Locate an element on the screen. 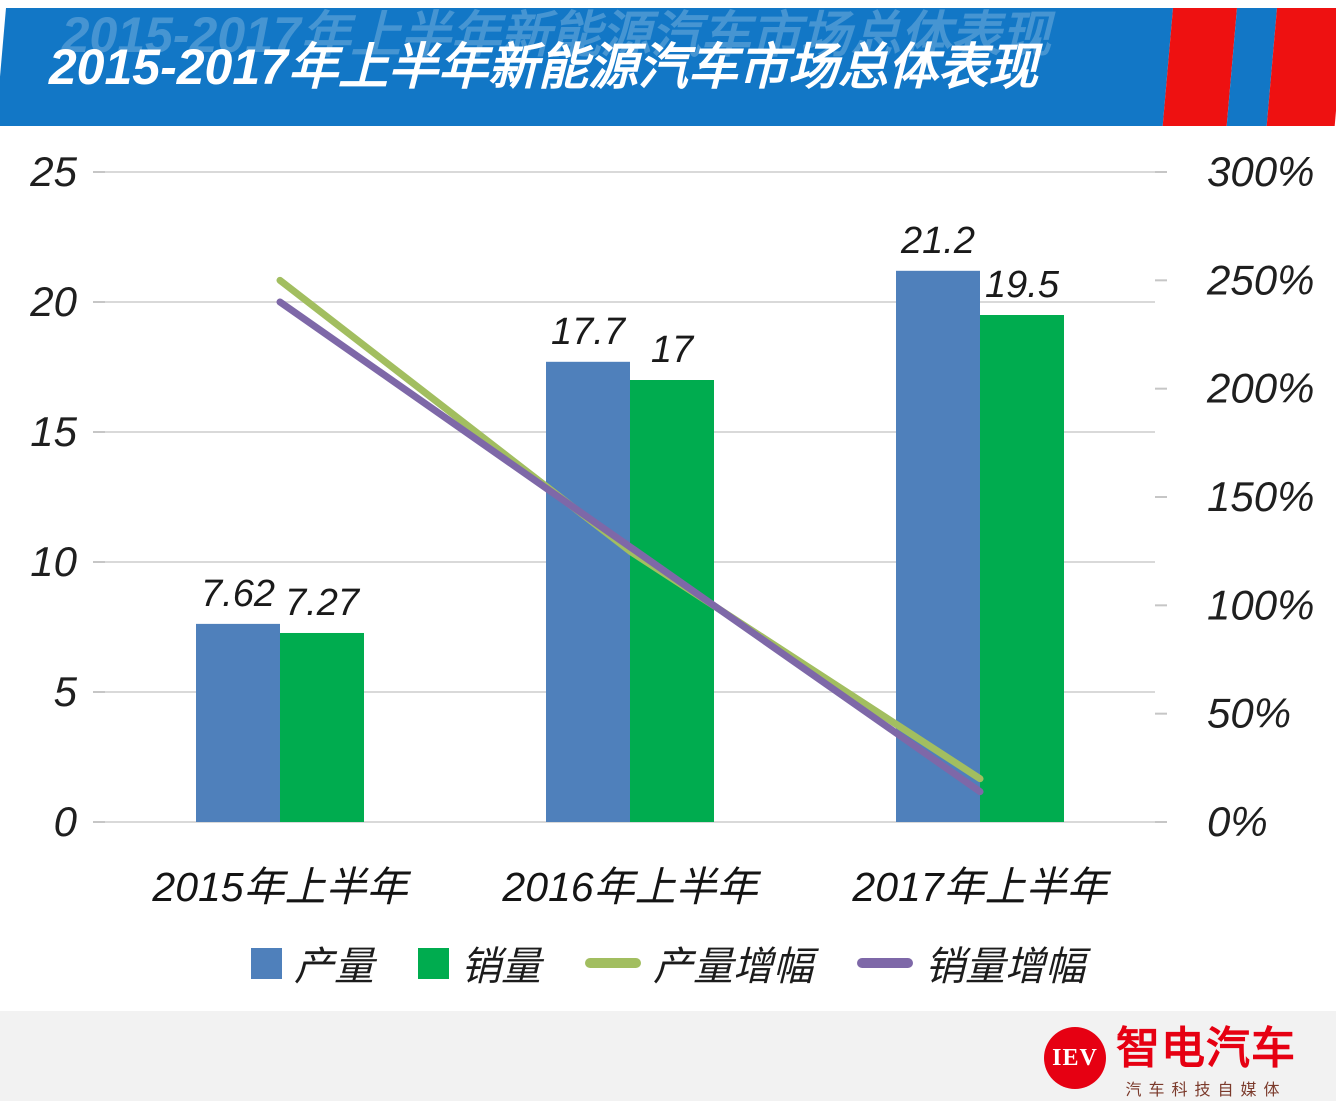 This screenshot has height=1101, width=1336. sales-square-swatch-icon is located at coordinates (433, 963).